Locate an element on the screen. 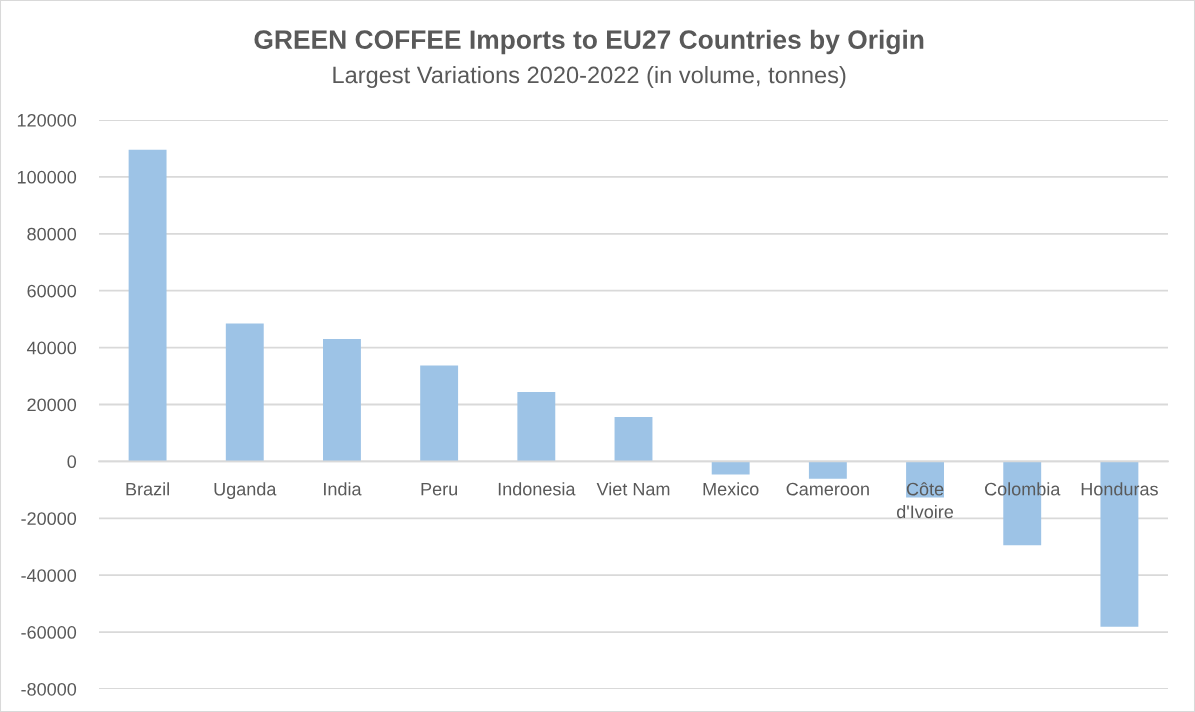  y-tick-label: -80000 is located at coordinates (49, 689).